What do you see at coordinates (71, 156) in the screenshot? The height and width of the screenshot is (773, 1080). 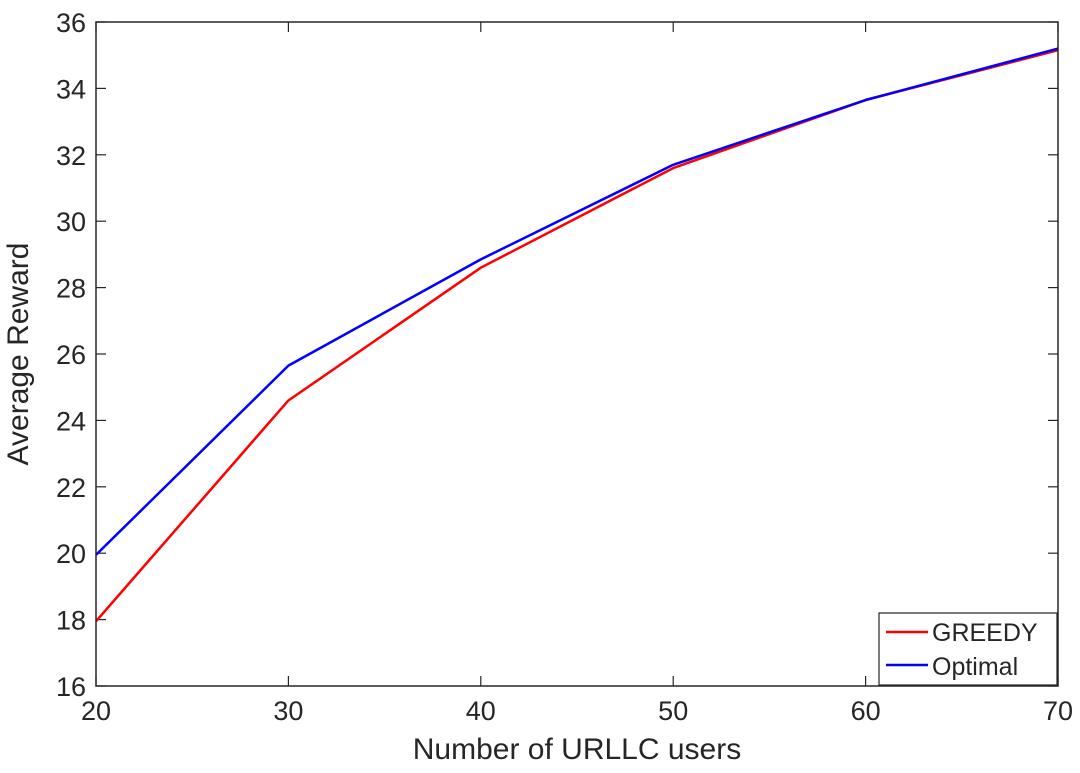 I see `y-tick-label: 32` at bounding box center [71, 156].